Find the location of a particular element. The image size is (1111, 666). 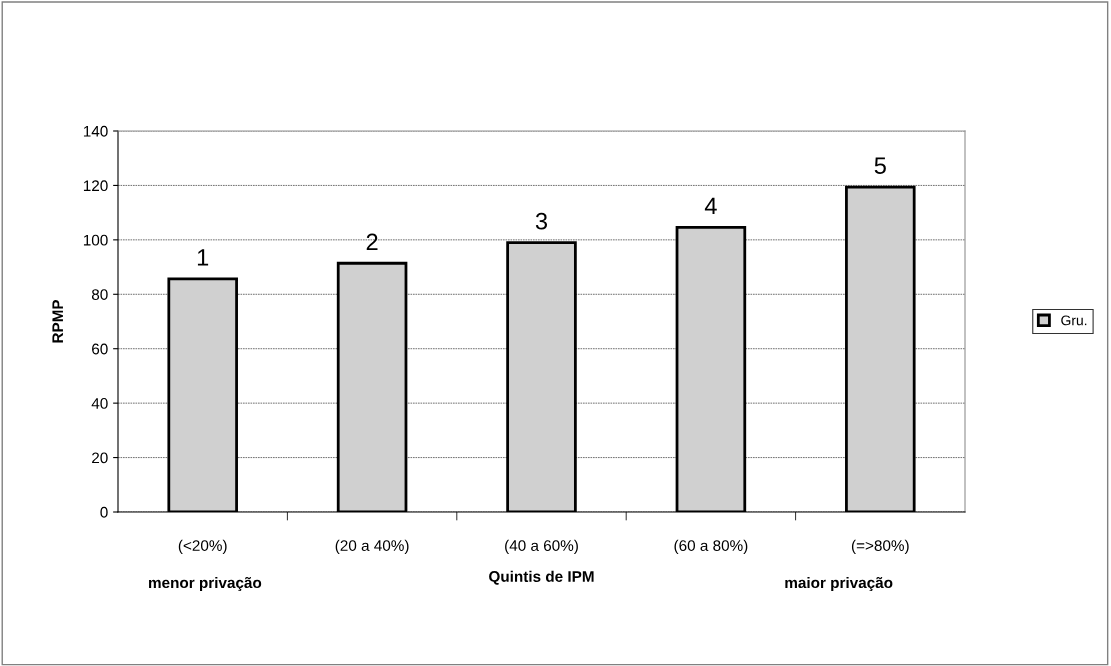

y-tick-label: 40 is located at coordinates (99, 403).